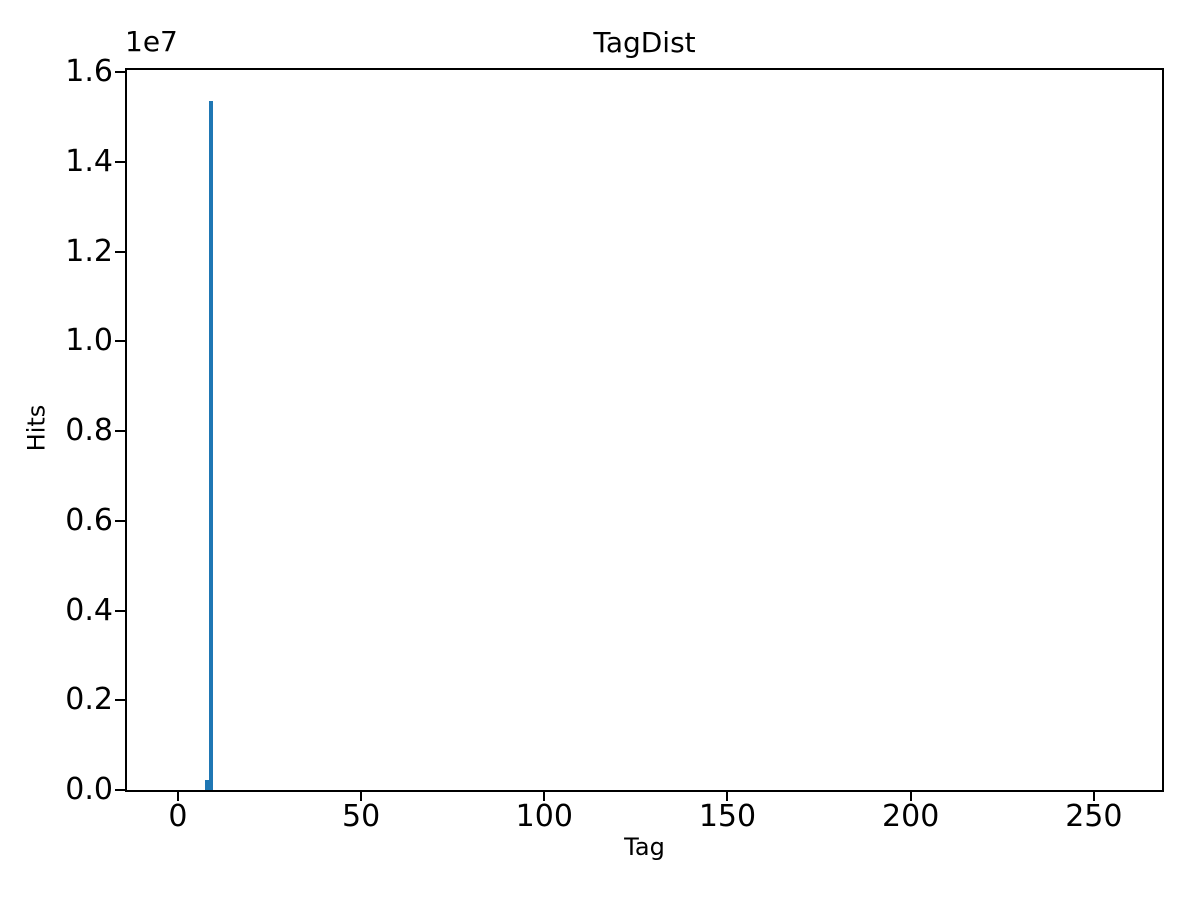 This screenshot has width=1200, height=900. Describe the element at coordinates (36, 428) in the screenshot. I see `y-axis-label: Hits` at that location.